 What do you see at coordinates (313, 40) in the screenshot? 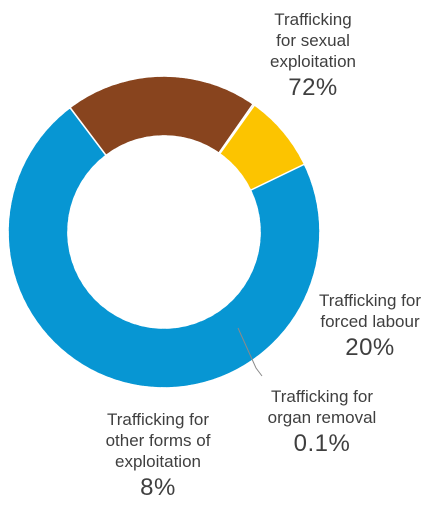
I see `label-line: for sexual` at bounding box center [313, 40].